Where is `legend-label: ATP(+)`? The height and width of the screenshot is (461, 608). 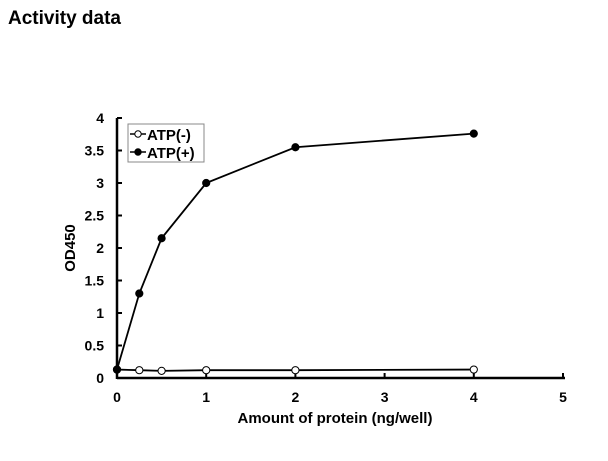 legend-label: ATP(+) is located at coordinates (171, 153).